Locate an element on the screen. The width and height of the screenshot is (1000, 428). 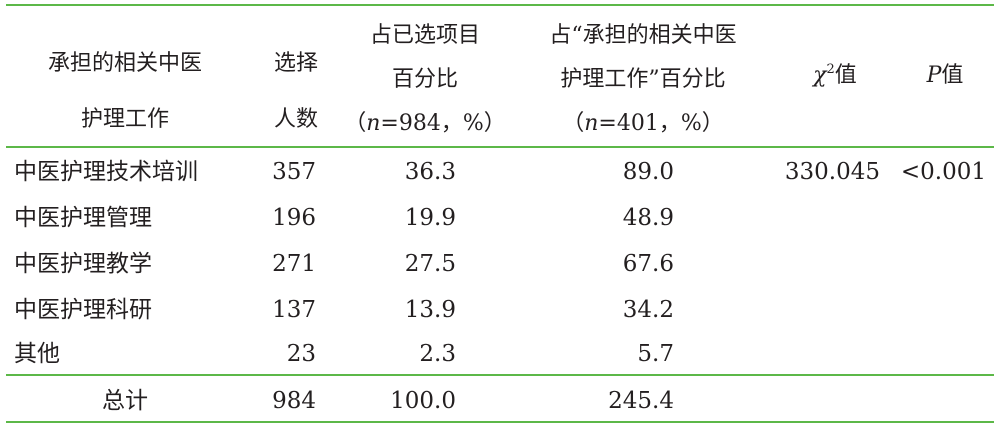
header-pct-selected-line1: 占已选项目 is located at coordinates (424, 35).